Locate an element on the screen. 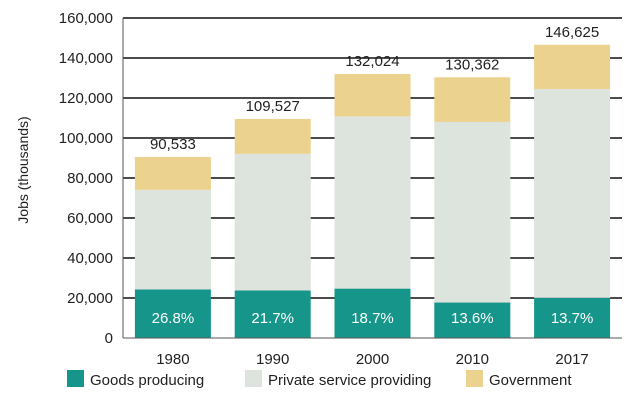 This screenshot has width=639, height=419. y-tick-label: 20,000 is located at coordinates (90, 298).